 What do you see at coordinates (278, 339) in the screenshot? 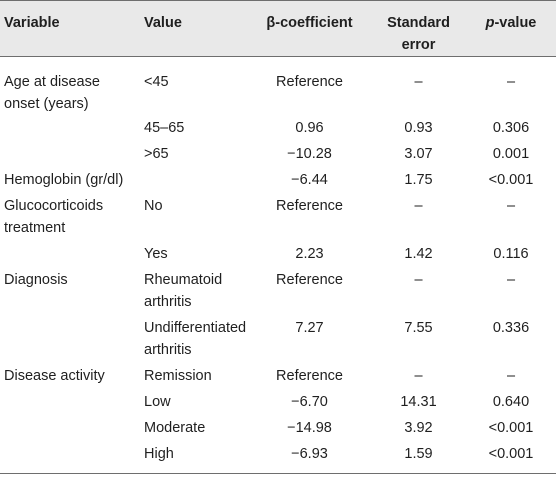
I see `table-row: Undifferentiated arthritis 7.27 7.55 0.336` at bounding box center [278, 339].